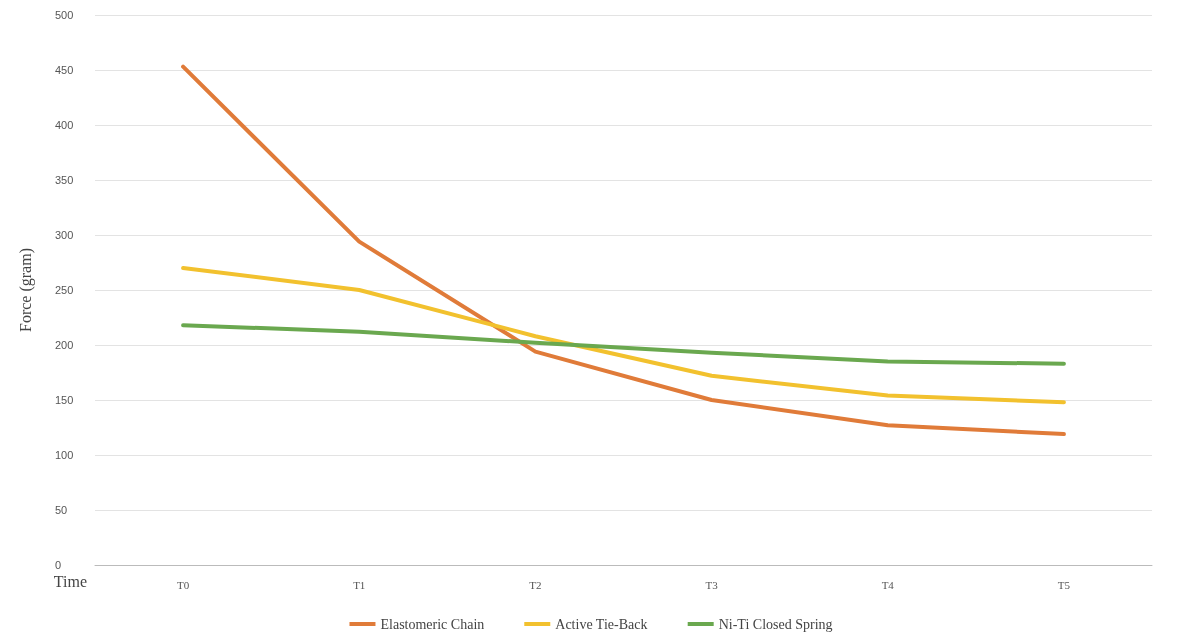 The height and width of the screenshot is (642, 1182). What do you see at coordinates (25, 290) in the screenshot?
I see `y-axis-title: Force (gram)` at bounding box center [25, 290].